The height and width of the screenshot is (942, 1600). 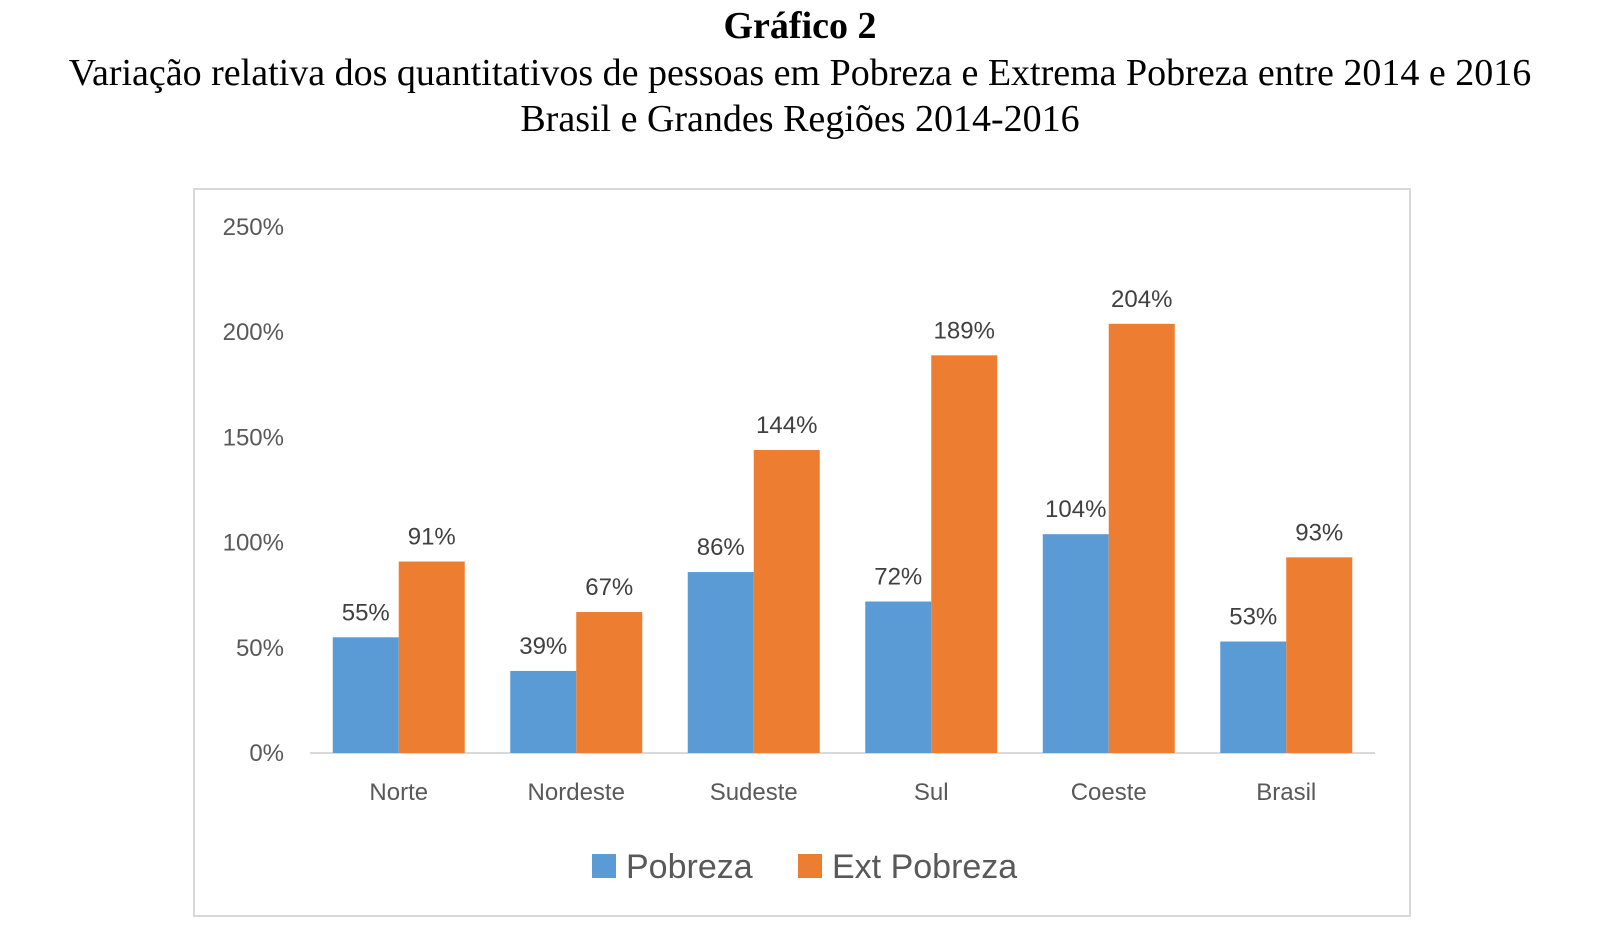 What do you see at coordinates (266, 753) in the screenshot?
I see `y-tick-label: 0%` at bounding box center [266, 753].